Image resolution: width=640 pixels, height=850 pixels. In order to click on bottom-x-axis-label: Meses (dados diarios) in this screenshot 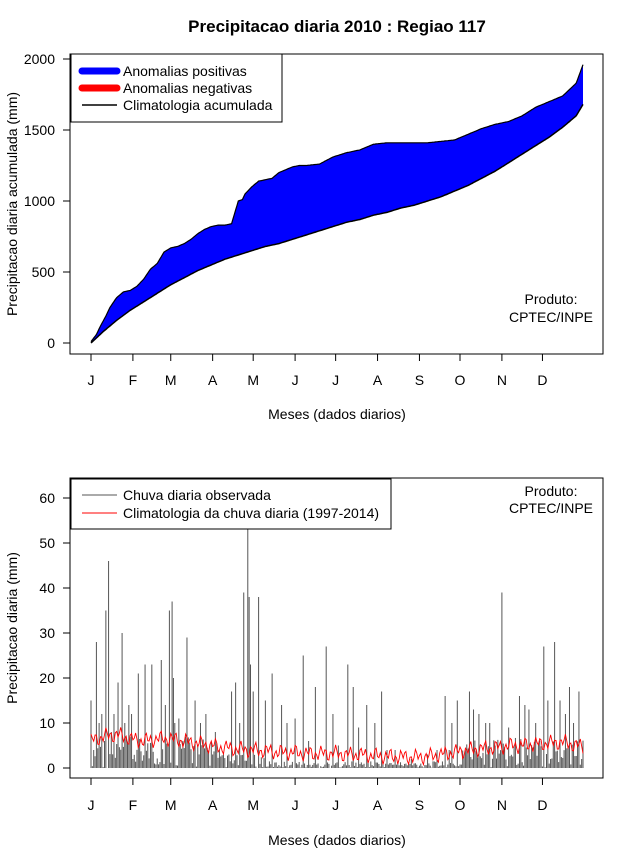, I will do `click(337, 840)`.